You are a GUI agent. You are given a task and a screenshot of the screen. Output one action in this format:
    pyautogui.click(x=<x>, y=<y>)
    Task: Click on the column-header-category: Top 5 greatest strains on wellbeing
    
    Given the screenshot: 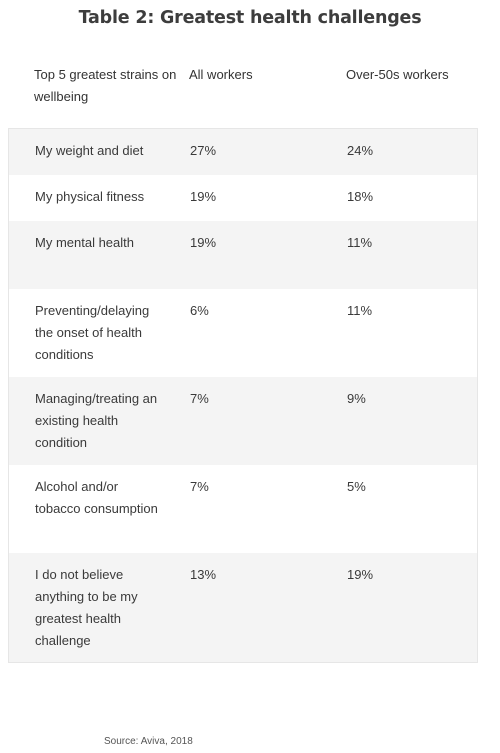 What is the action you would take?
    pyautogui.click(x=105, y=85)
    